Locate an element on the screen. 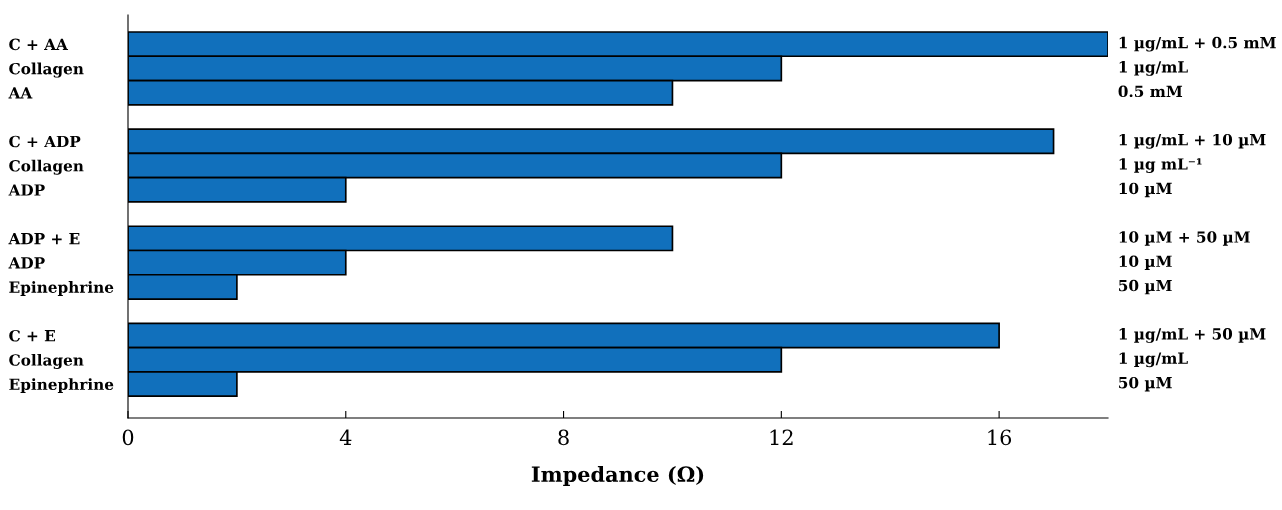 The image size is (1282, 510). x-tick-label: 16 is located at coordinates (1000, 437).